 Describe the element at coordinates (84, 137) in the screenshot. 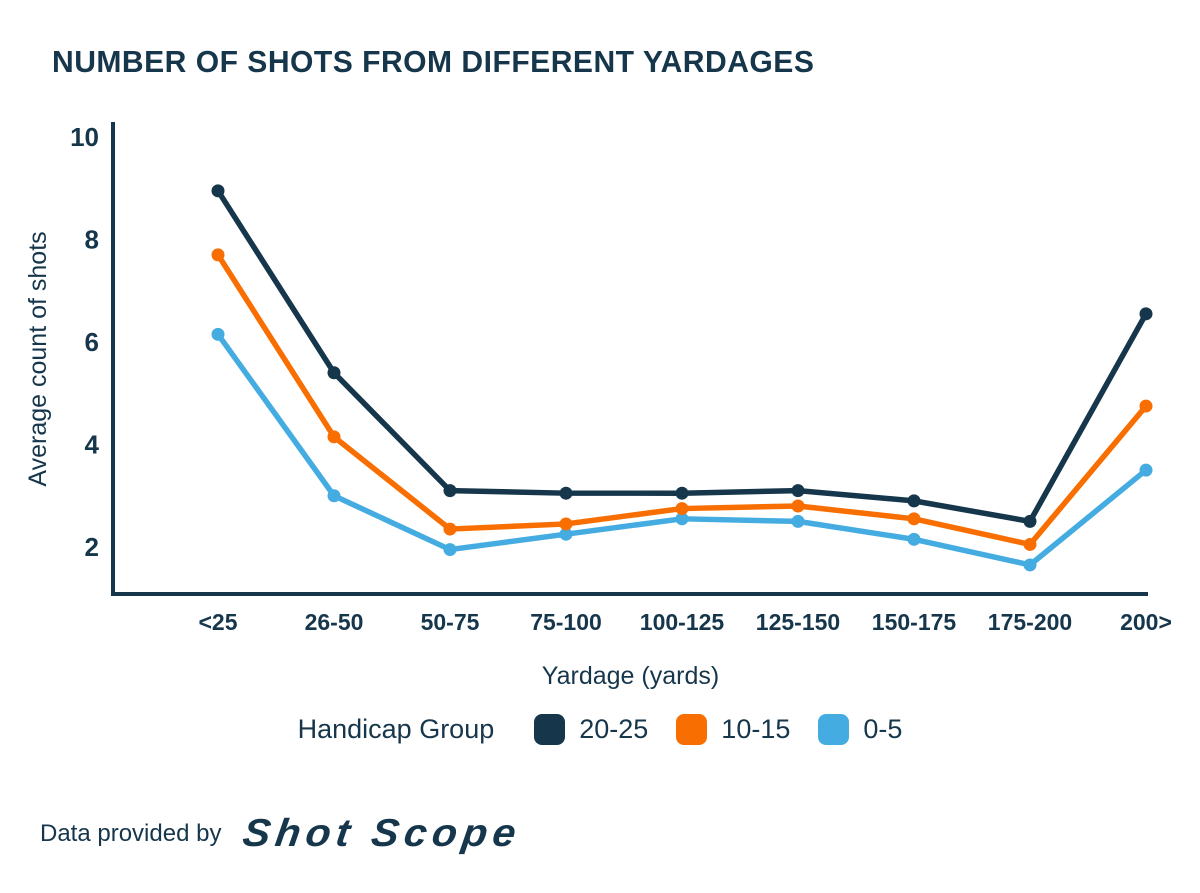

I see `y-tick-label: 10` at that location.